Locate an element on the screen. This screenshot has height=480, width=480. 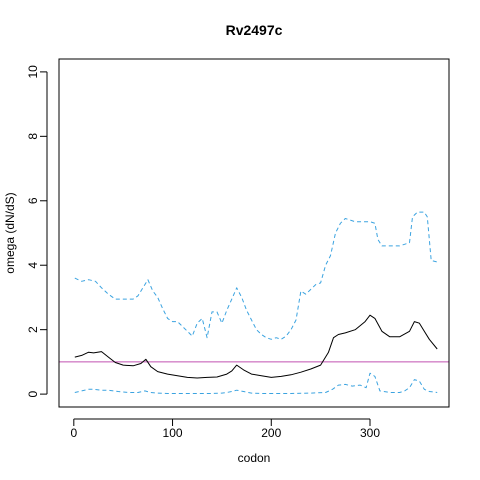
x-tick-label: 100 is located at coordinates (173, 433).